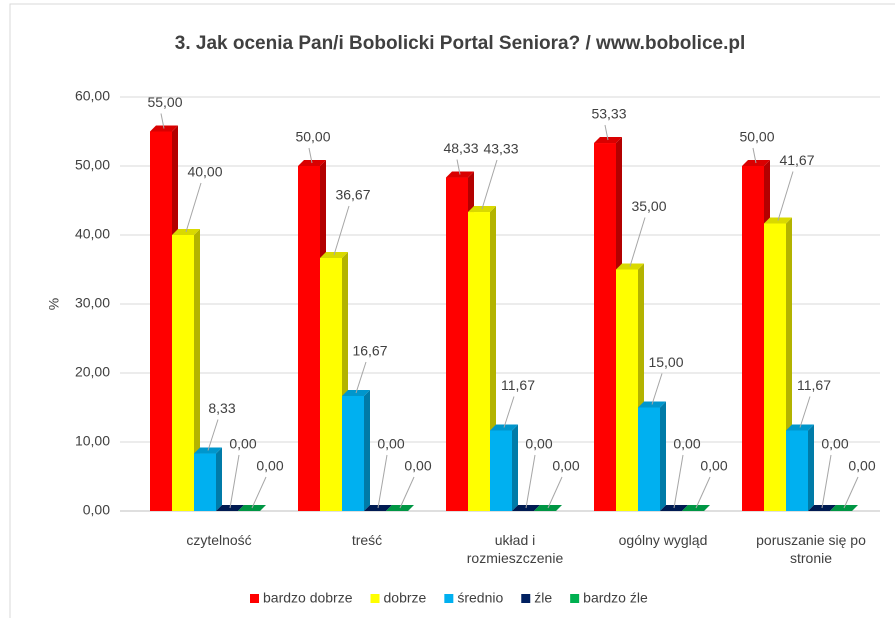  What do you see at coordinates (369, 351) in the screenshot?
I see `data-label: 16,67` at bounding box center [369, 351].